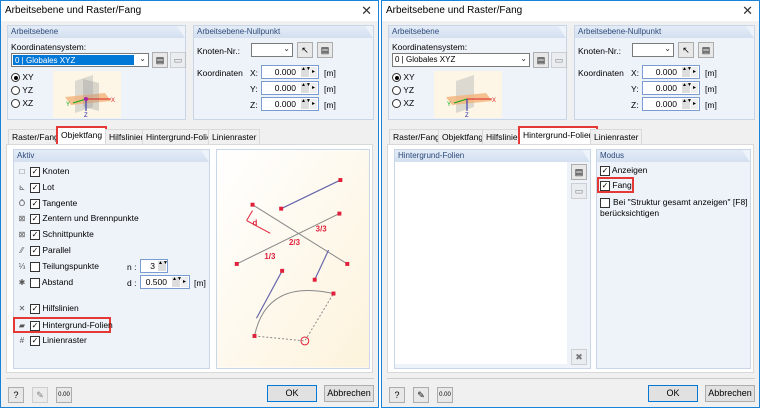 The image size is (760, 408). What do you see at coordinates (55, 234) in the screenshot?
I see `snap-schnittpunkte: ⊠ ✓ Schnittpunkte` at bounding box center [55, 234].